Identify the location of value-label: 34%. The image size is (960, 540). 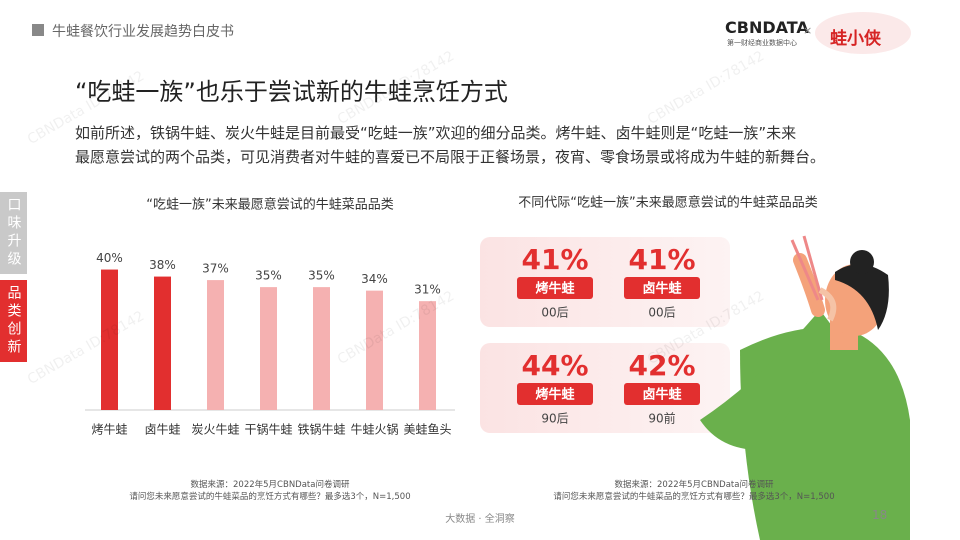
(374, 279).